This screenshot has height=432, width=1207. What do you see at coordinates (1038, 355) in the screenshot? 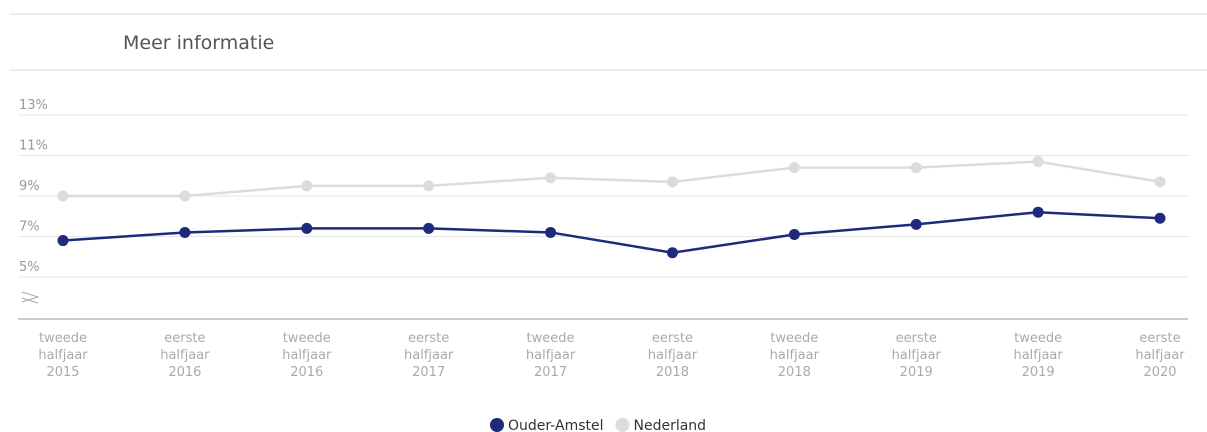
I see `x-tick-label: tweede halfjaar 2019` at bounding box center [1038, 355].